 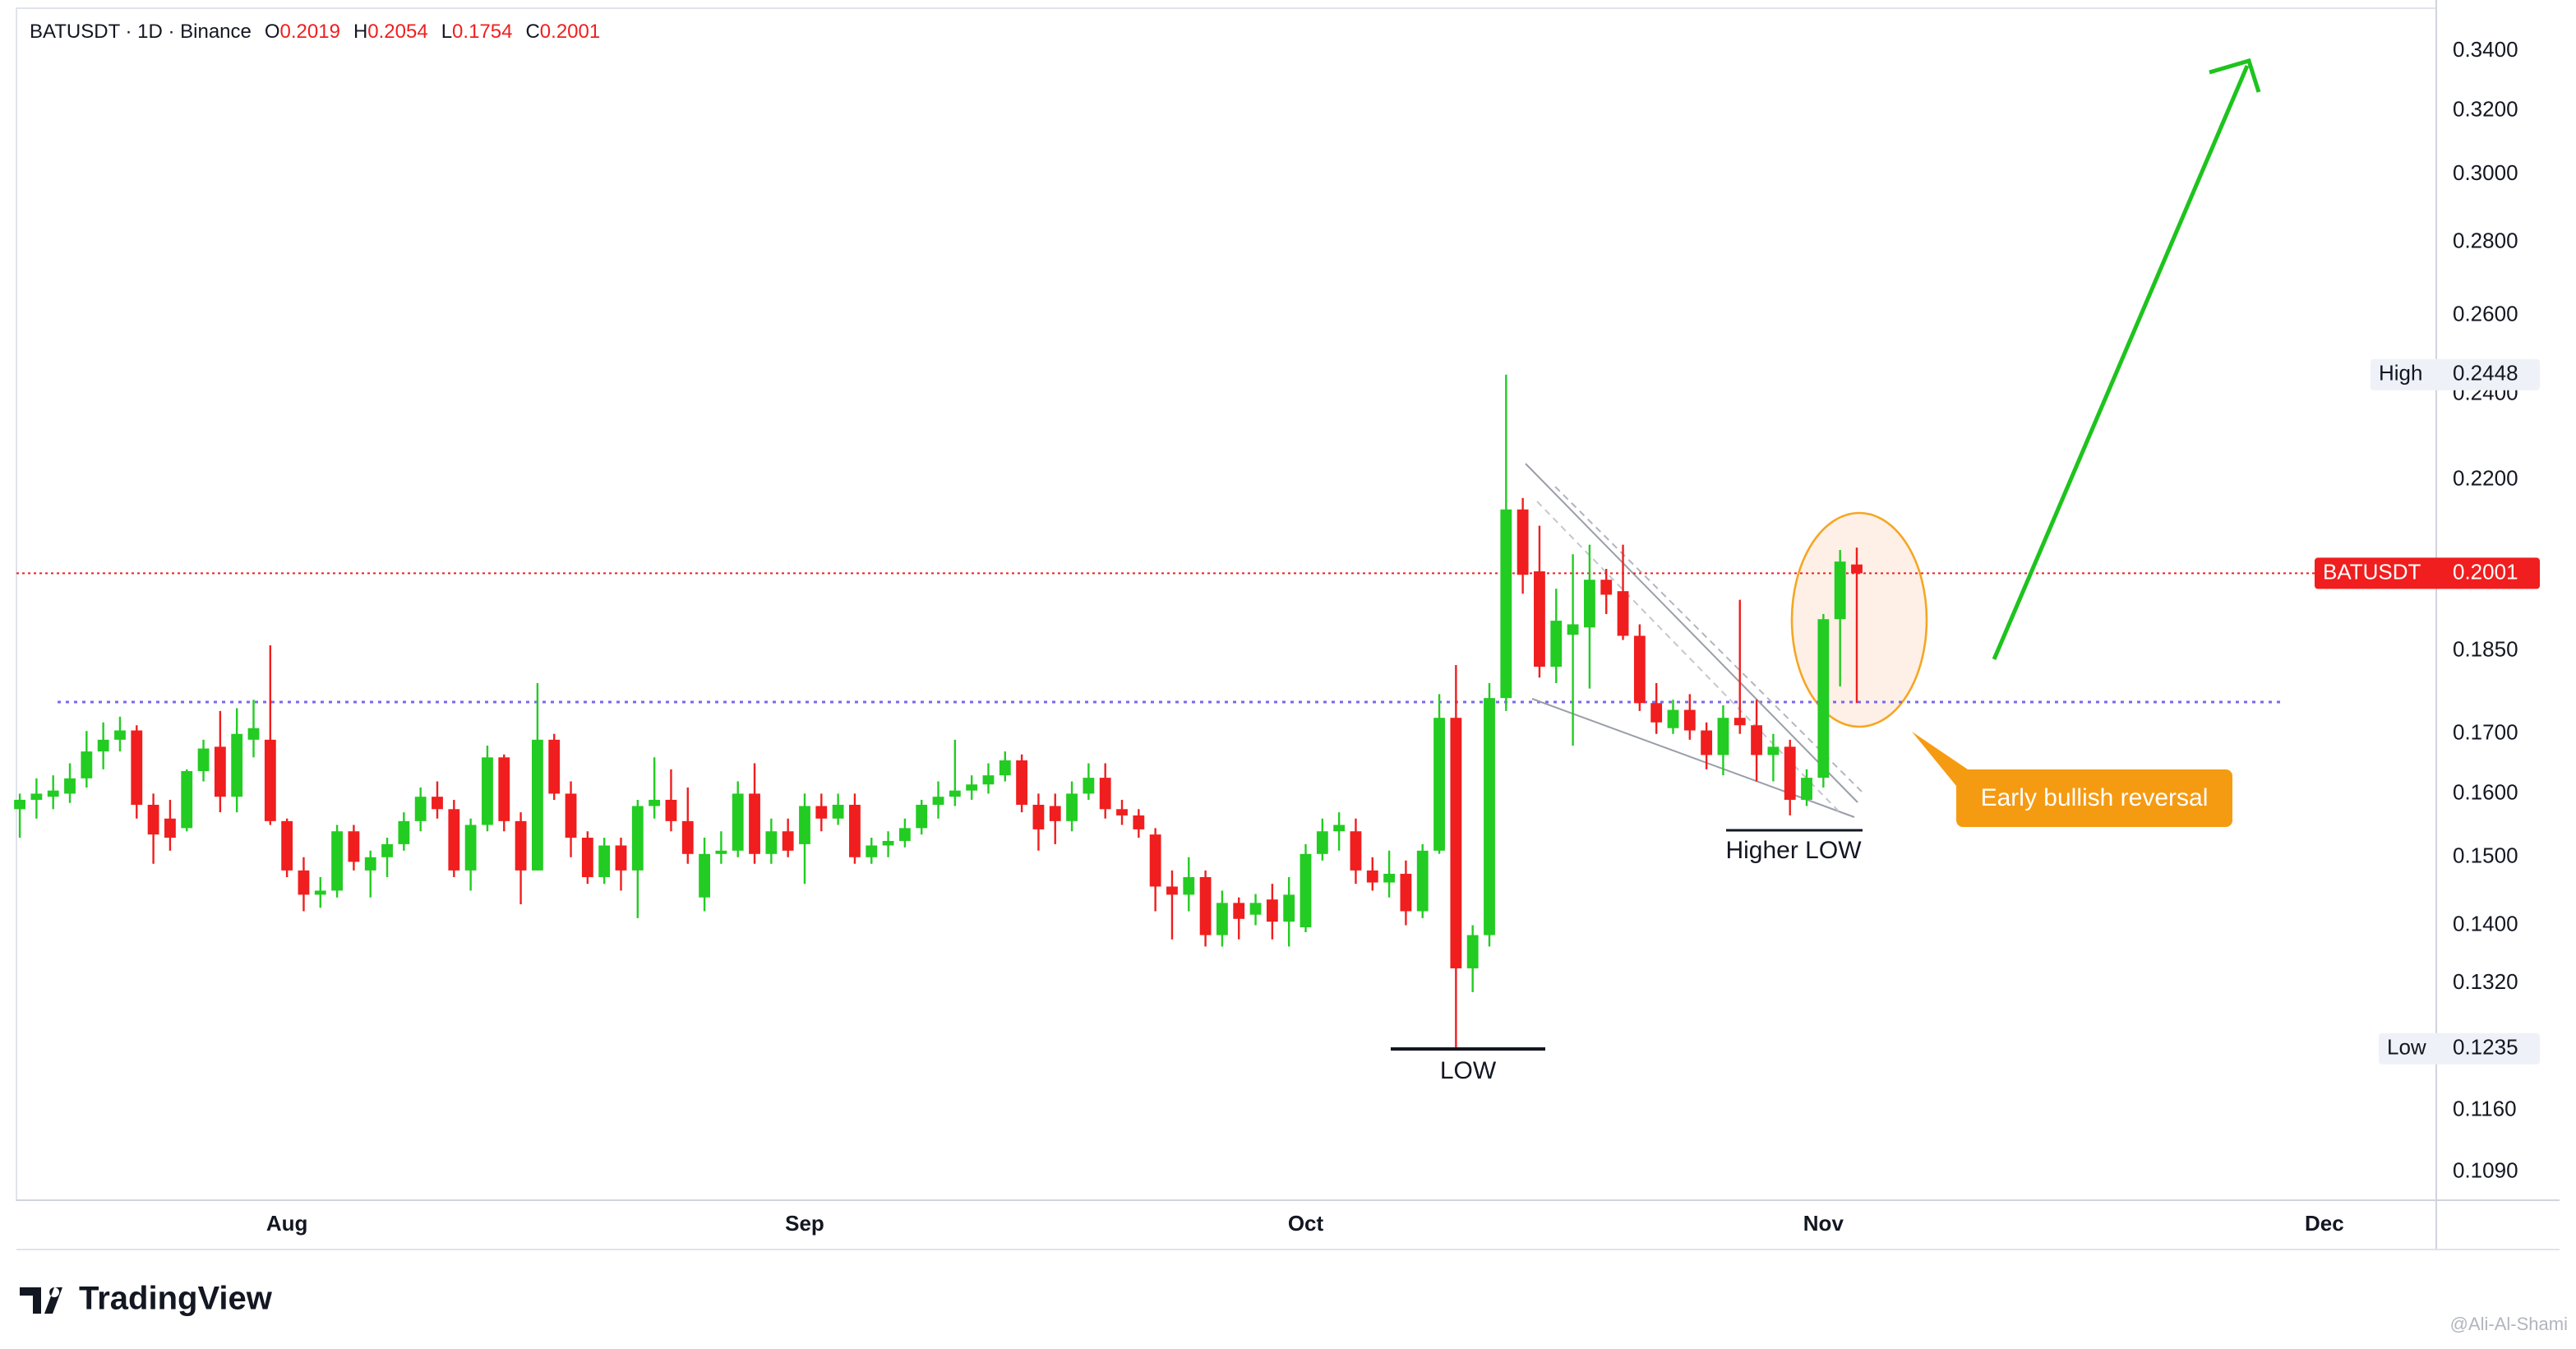 What do you see at coordinates (397, 32) in the screenshot?
I see `ohlc-value: 0.2054` at bounding box center [397, 32].